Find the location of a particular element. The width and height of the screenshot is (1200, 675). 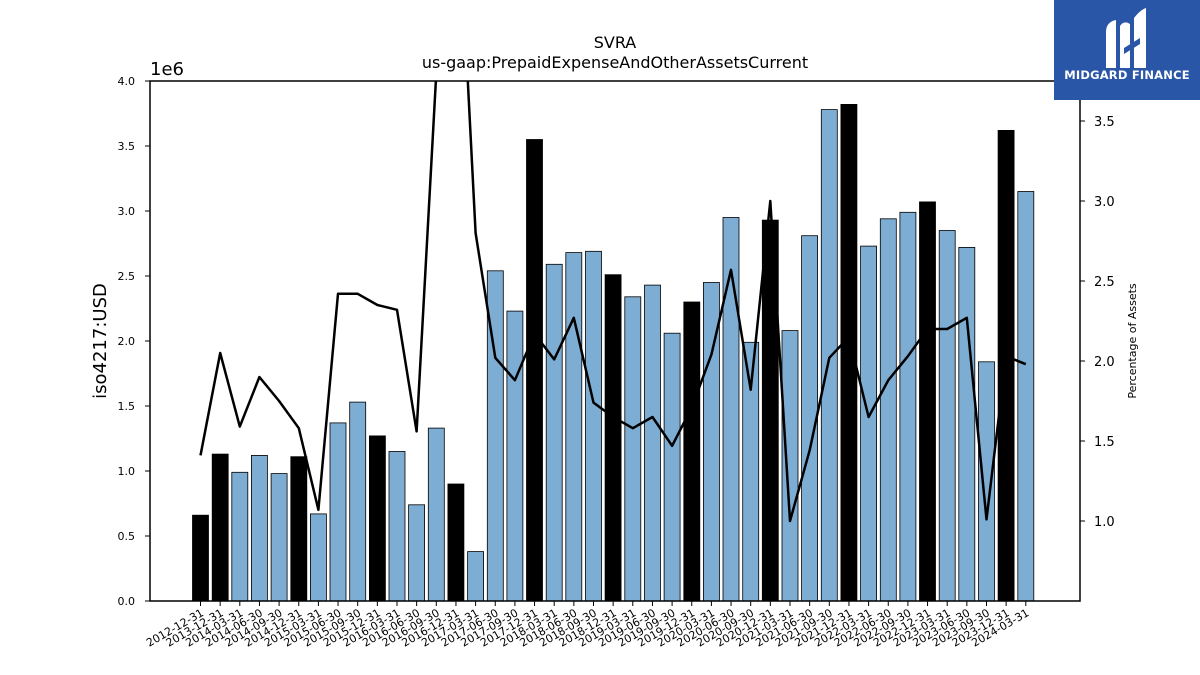

y2-tick-label: 3.0 is located at coordinates (1104, 202).